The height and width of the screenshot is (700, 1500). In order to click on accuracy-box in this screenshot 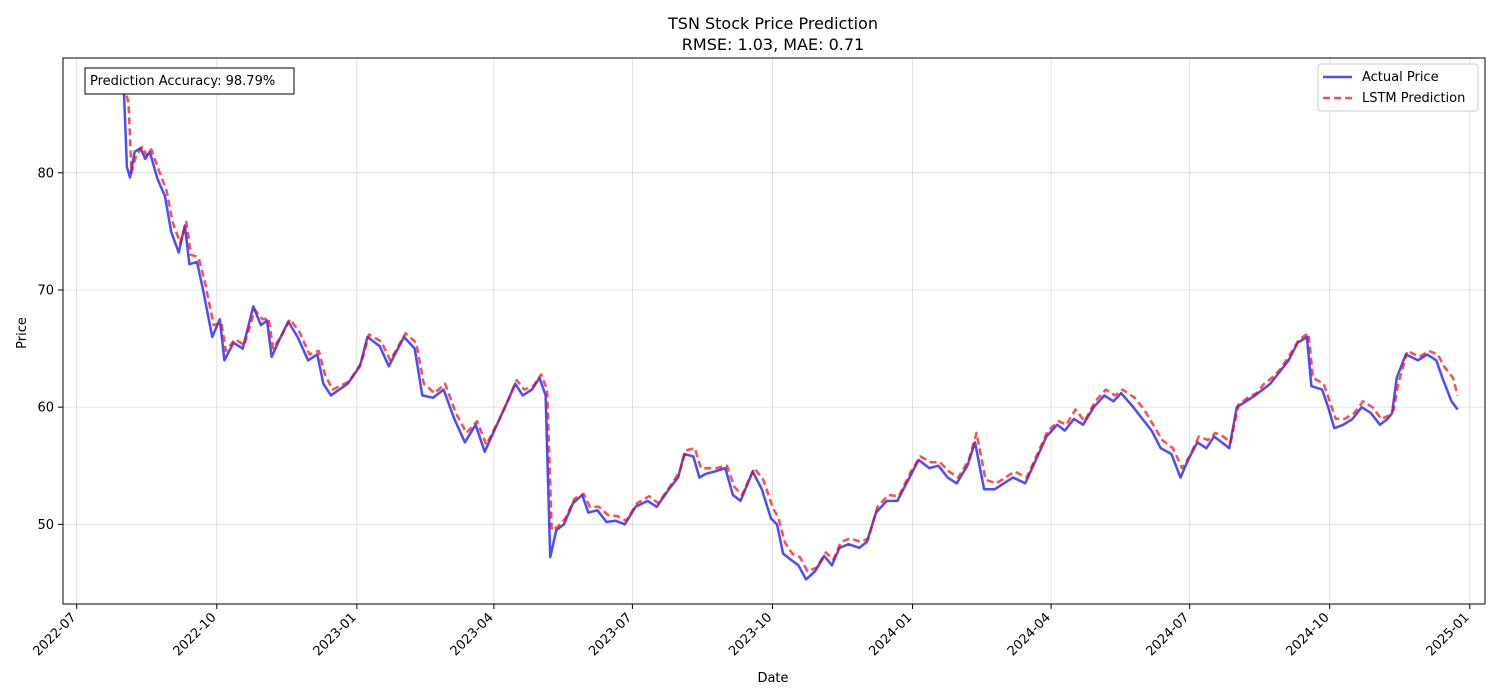, I will do `click(189, 81)`.